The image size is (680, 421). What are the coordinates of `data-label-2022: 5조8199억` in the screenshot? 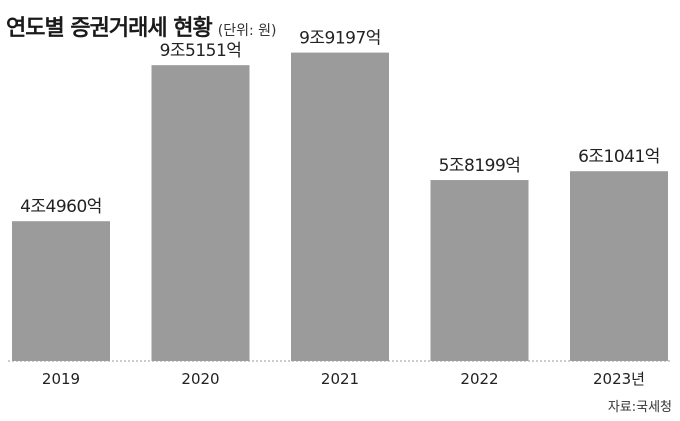 It's located at (480, 166).